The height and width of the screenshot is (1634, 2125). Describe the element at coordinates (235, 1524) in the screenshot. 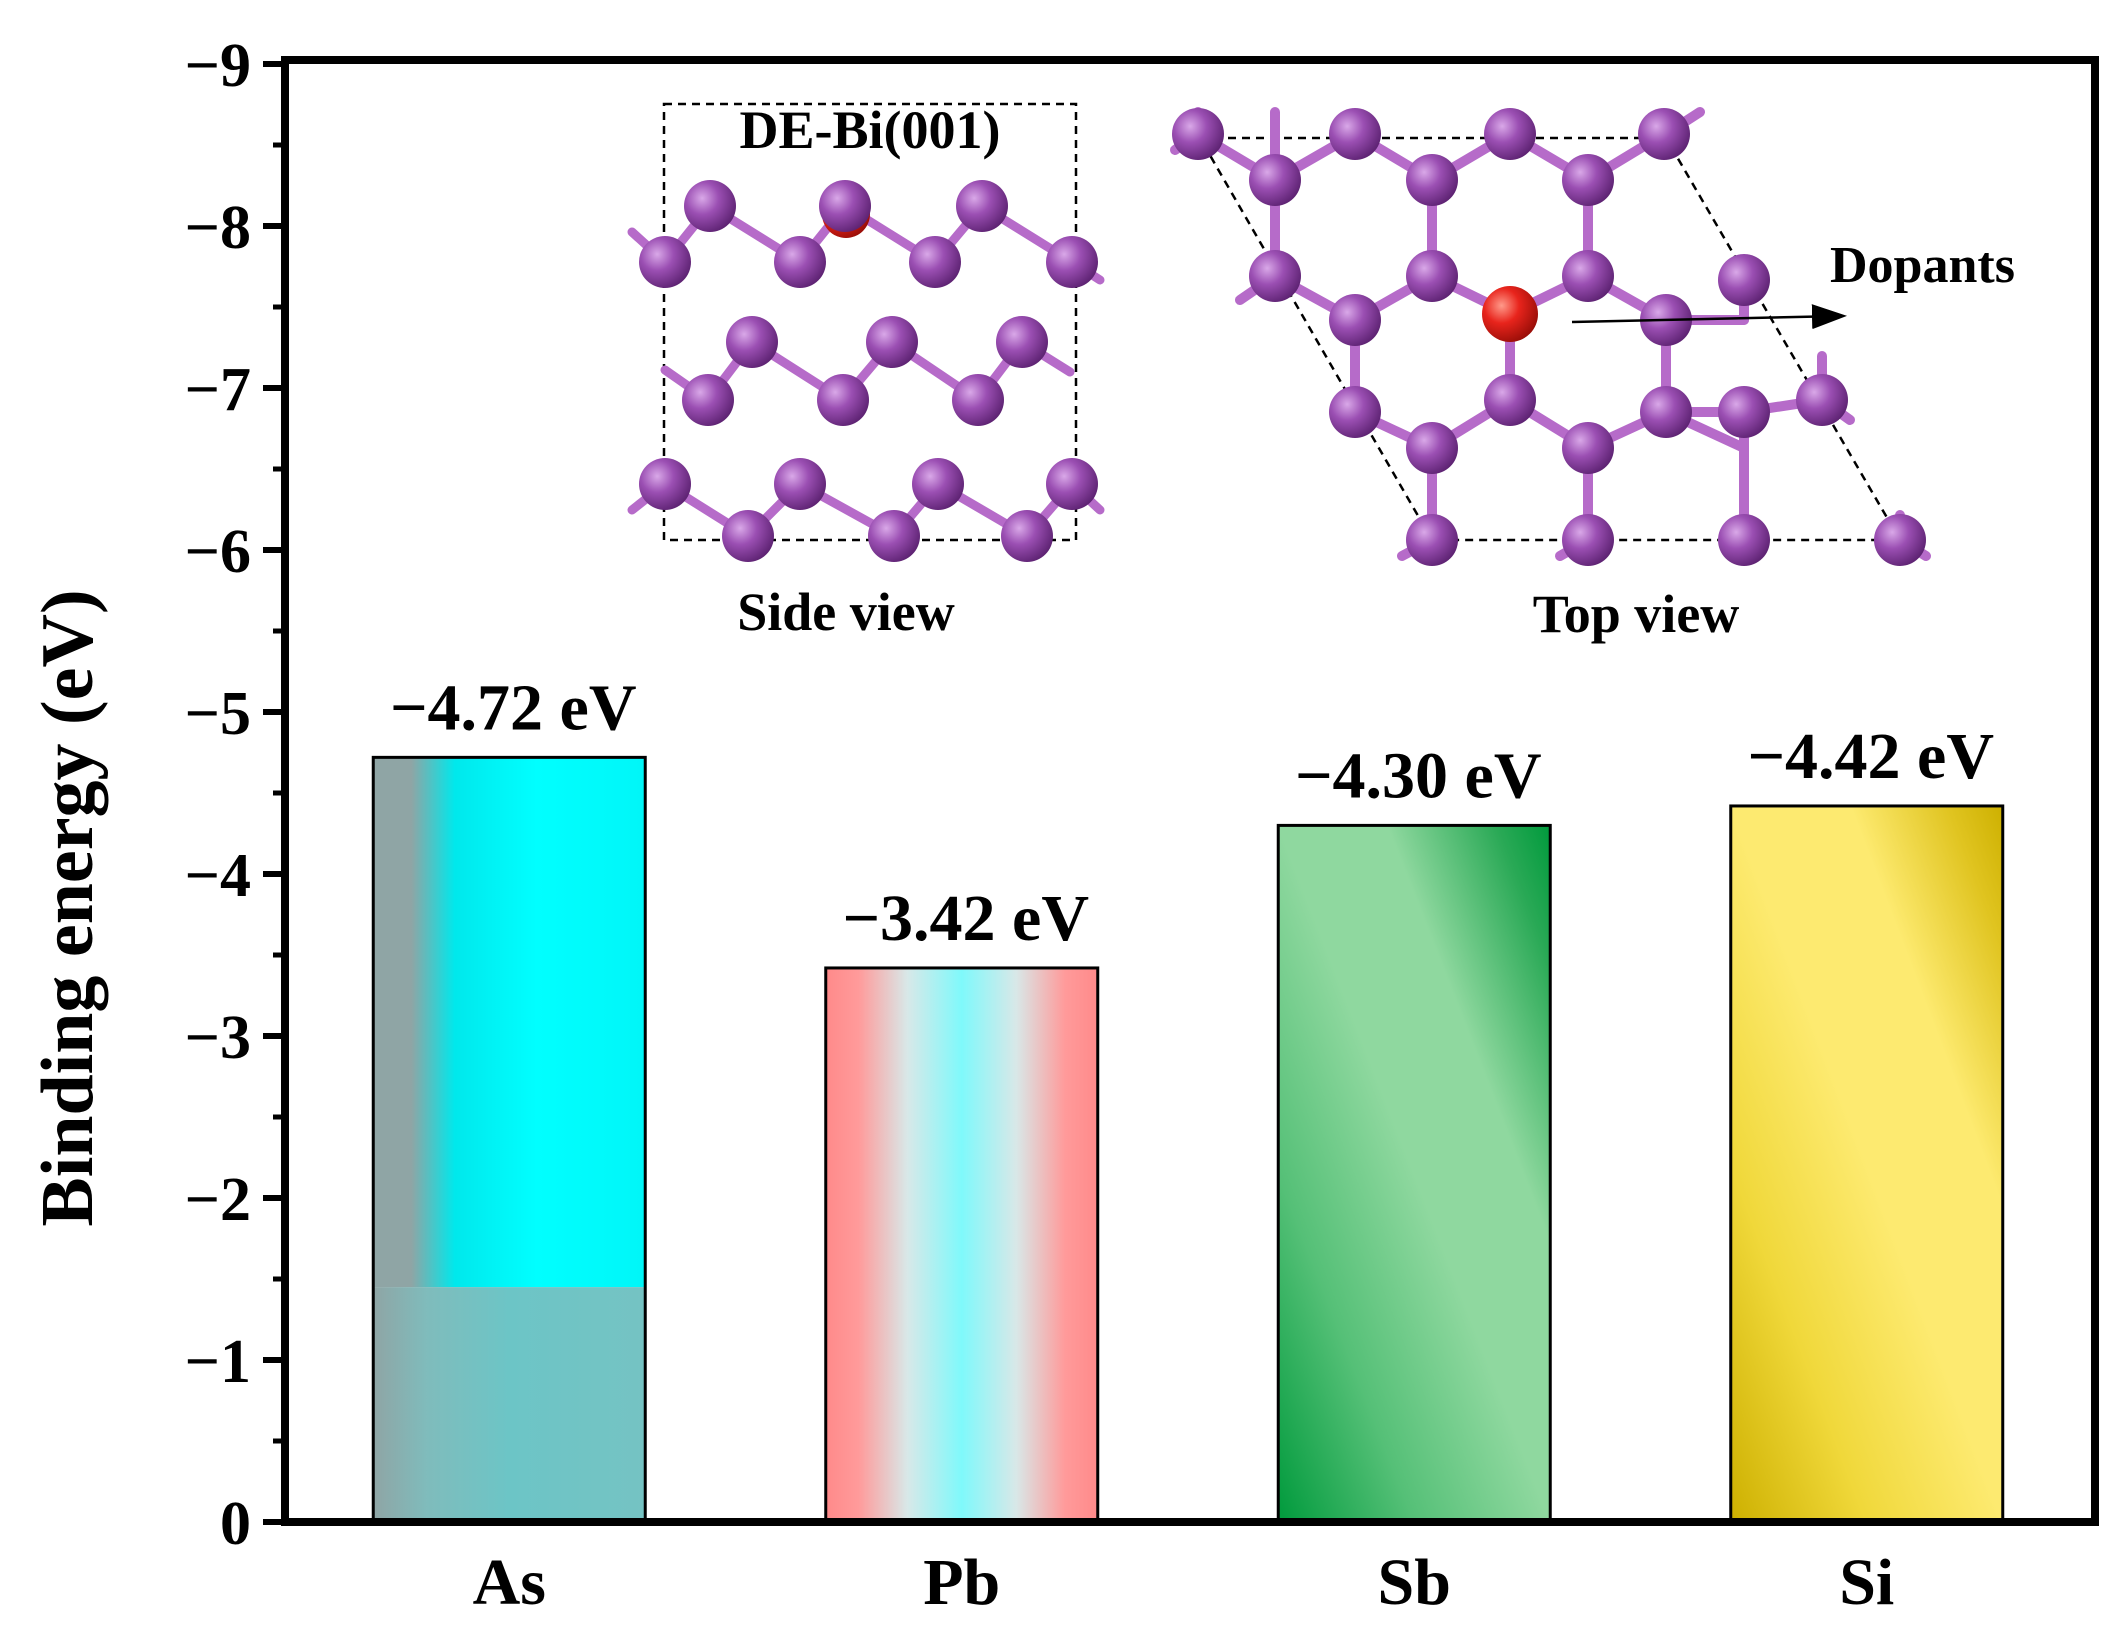

I see `y-tick-label: 0` at that location.